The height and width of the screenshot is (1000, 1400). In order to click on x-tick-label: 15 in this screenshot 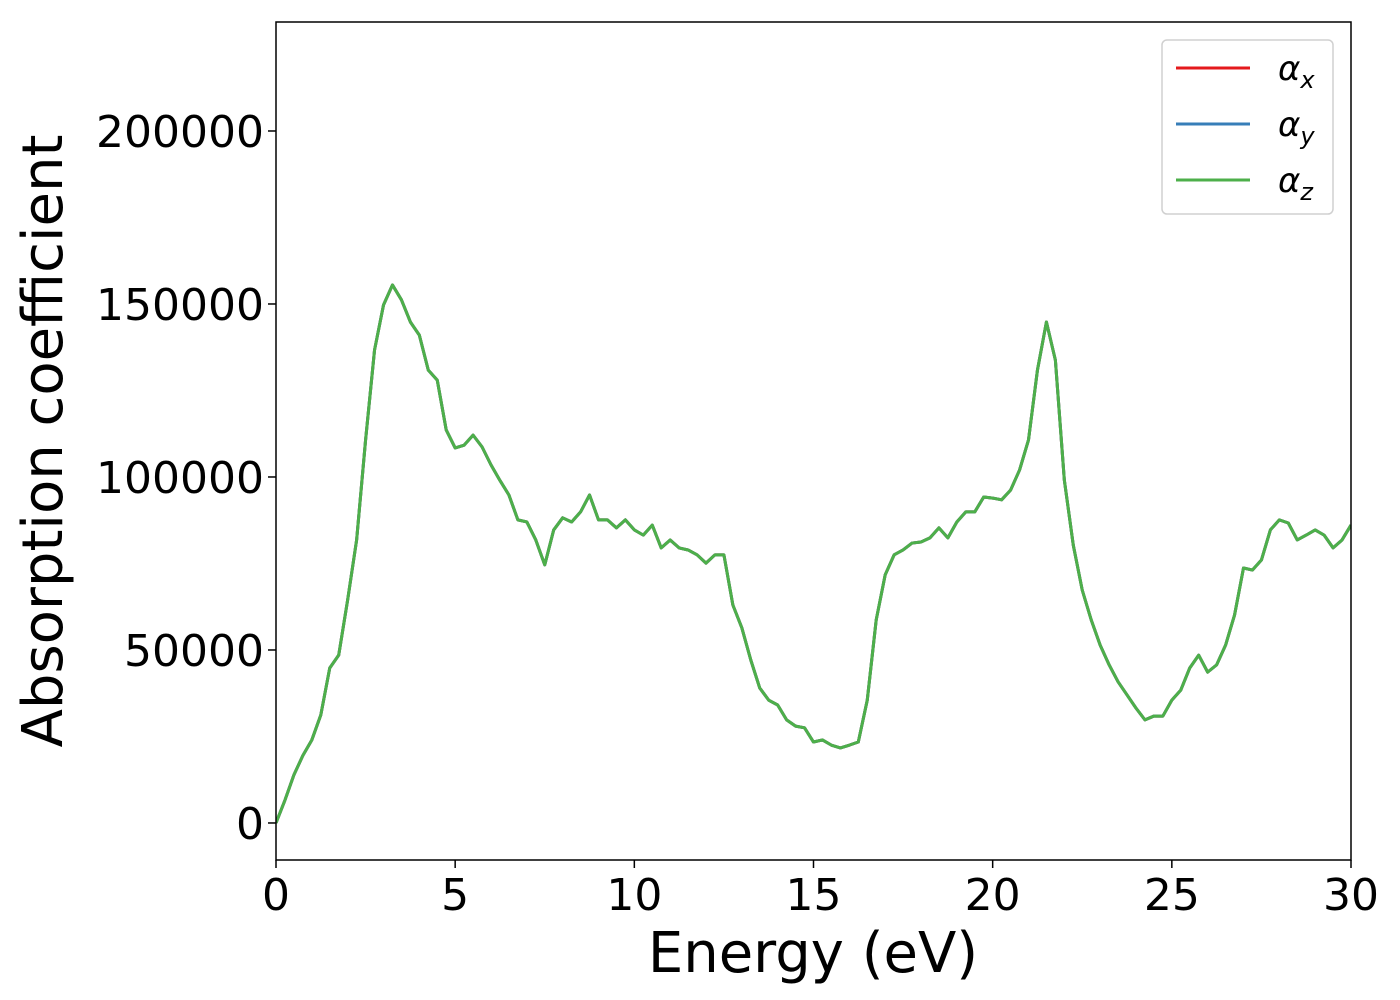, I will do `click(814, 895)`.